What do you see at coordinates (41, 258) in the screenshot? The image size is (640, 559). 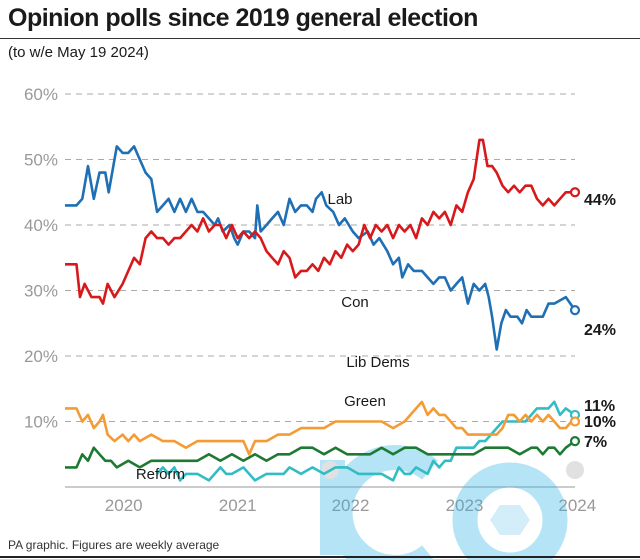 I see `y-axis-labels: 10% 20% 30% 40% 50% 60%` at bounding box center [41, 258].